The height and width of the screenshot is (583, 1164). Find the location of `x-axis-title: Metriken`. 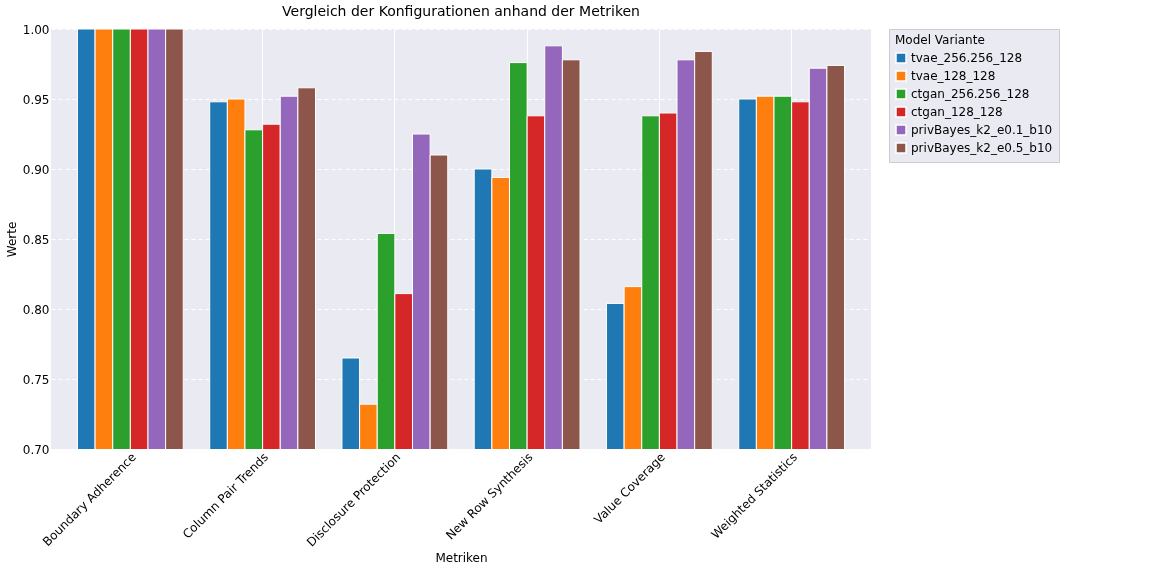

x-axis-title: Metriken is located at coordinates (461, 557).